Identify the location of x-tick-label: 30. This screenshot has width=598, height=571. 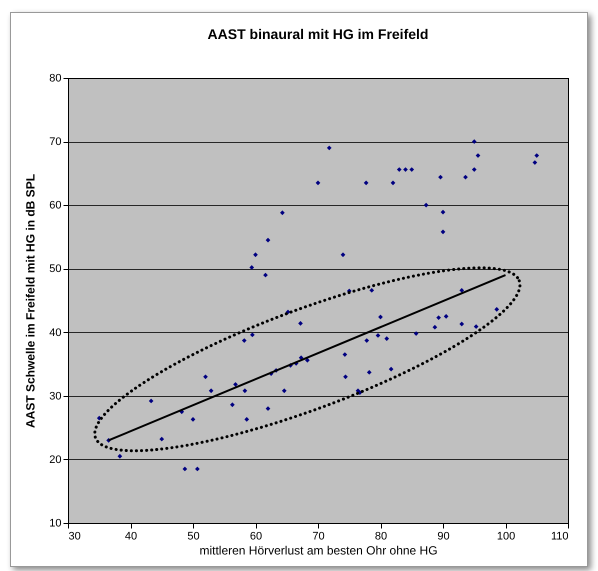
(74, 536).